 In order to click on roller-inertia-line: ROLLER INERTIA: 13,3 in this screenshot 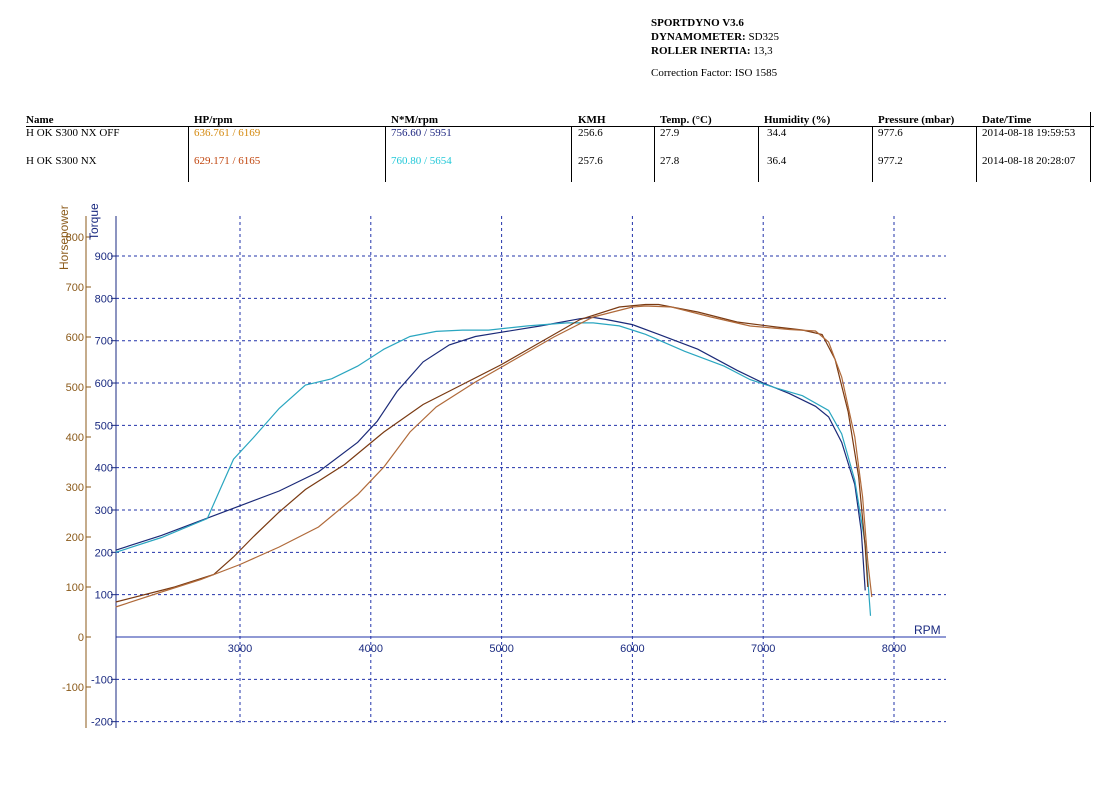, I will do `click(715, 51)`.